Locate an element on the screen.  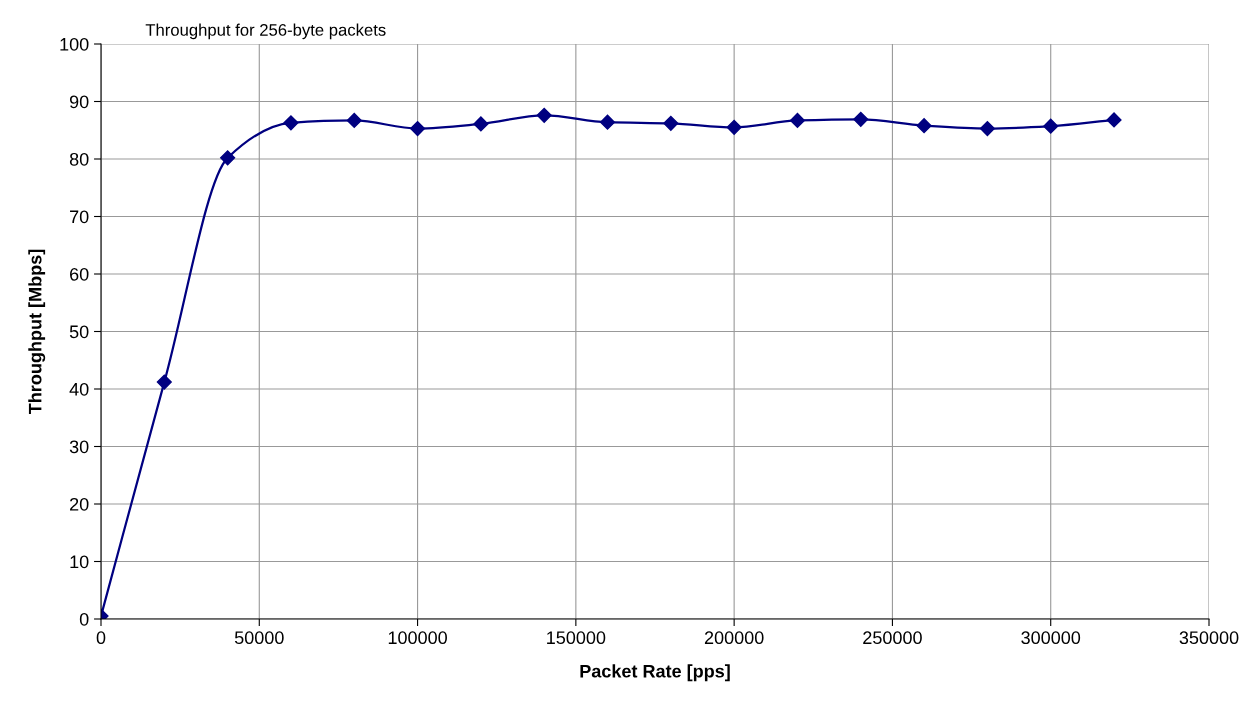
y-tick-label: 90 is located at coordinates (79, 102).